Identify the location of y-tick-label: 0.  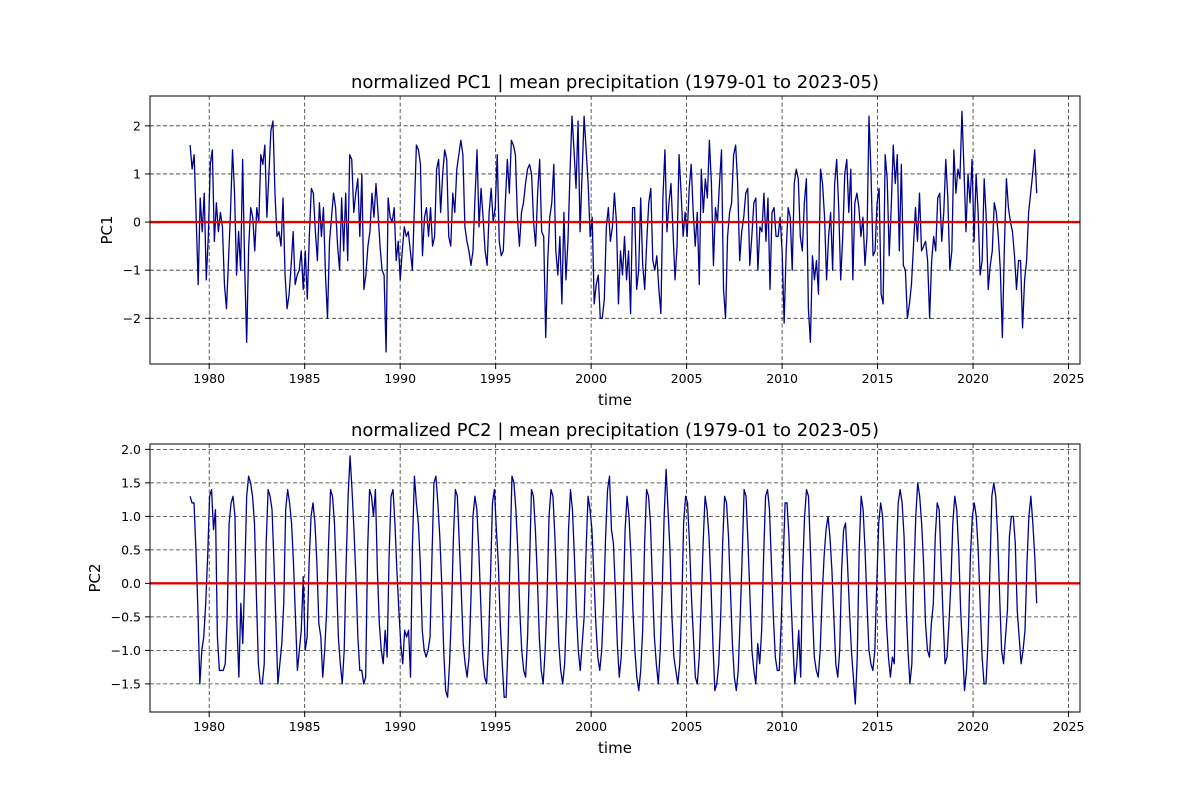
(137, 222).